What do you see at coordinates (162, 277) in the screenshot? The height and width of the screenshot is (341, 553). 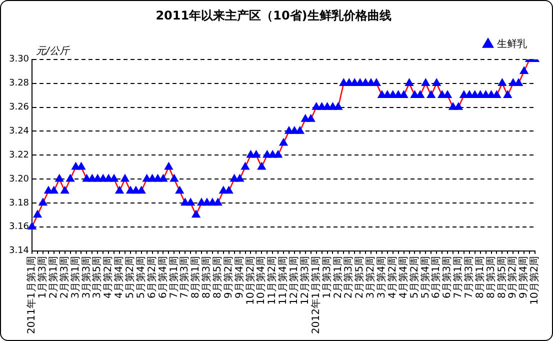 I see `x-tick-label: 6月第4周` at bounding box center [162, 277].